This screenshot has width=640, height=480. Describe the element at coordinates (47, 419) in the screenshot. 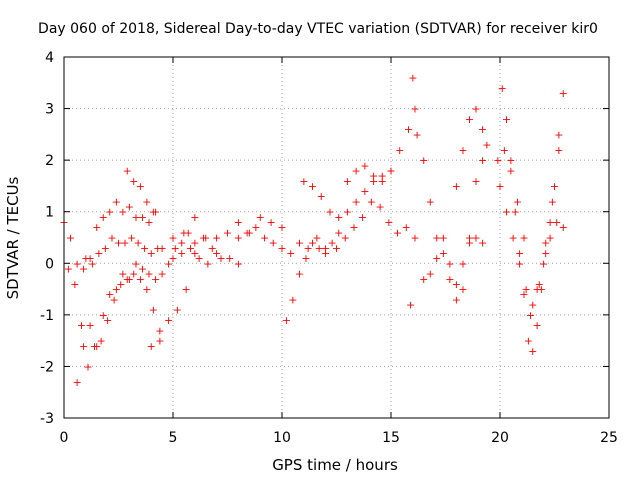

I see `y-tick-label: -3` at that location.